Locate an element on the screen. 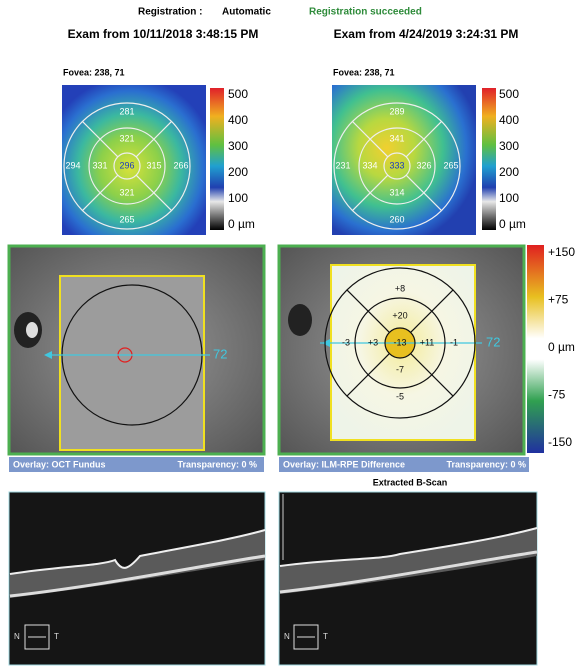 This screenshot has width=582, height=672. exam-title: Exam from 4/24/2019 3:24:31 PM is located at coordinates (426, 34).